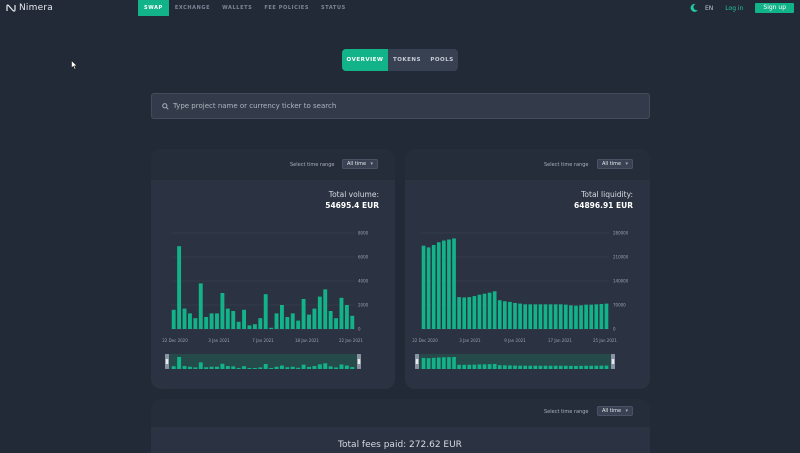 The width and height of the screenshot is (800, 453). Describe the element at coordinates (29, 8) in the screenshot. I see `brand-logo: Nimera` at that location.